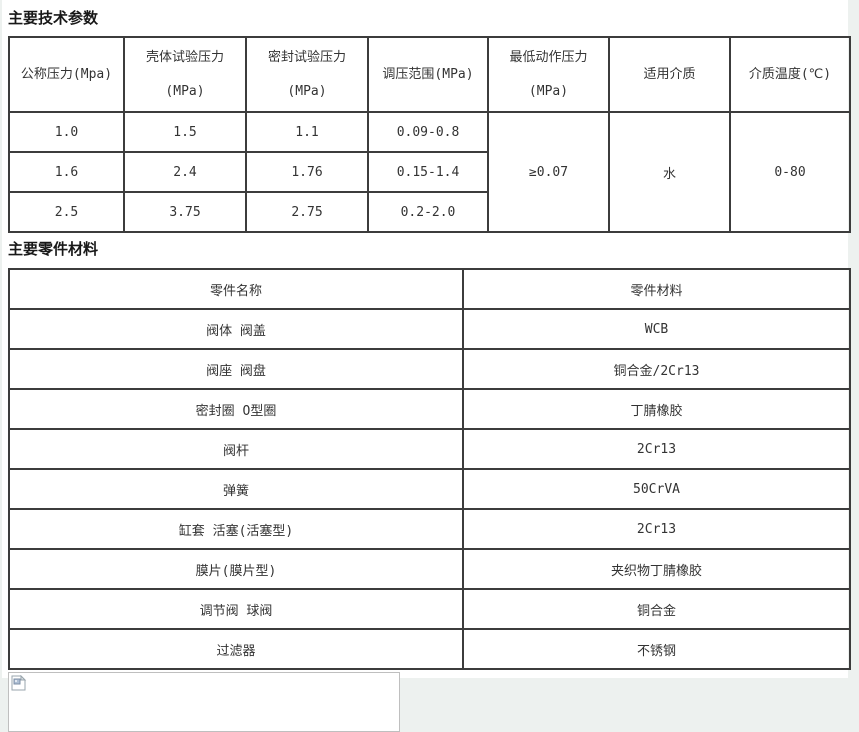  I want to click on parts-materials-header-row: 零件名称 零件材料, so click(429, 289).